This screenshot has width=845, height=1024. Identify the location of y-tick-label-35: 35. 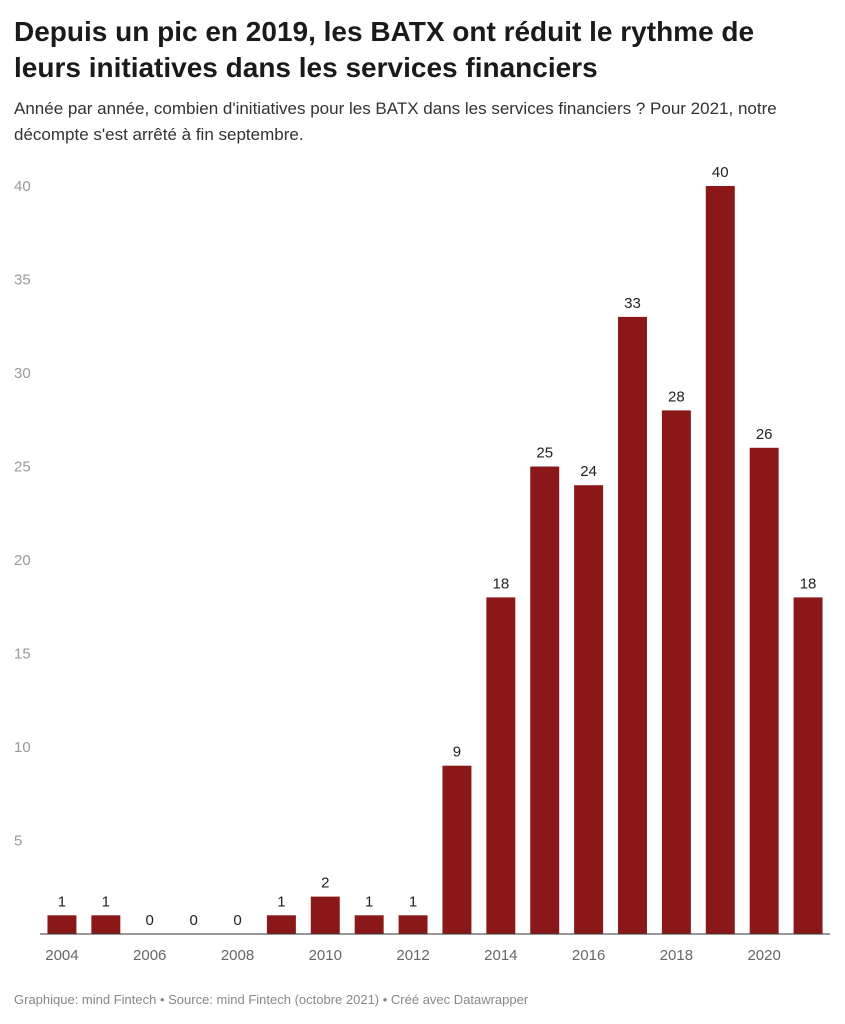
(22, 280).